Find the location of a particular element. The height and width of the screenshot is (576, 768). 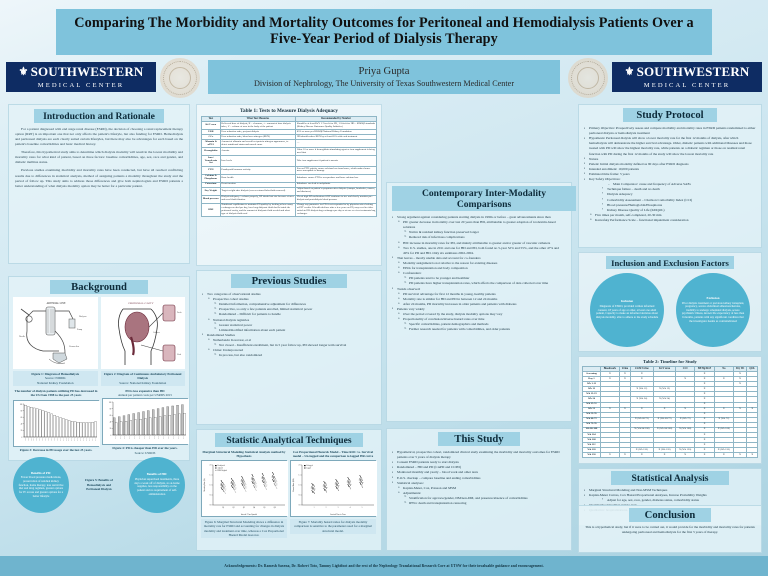

svg-text: 1998 is located at coordinates (55, 439).